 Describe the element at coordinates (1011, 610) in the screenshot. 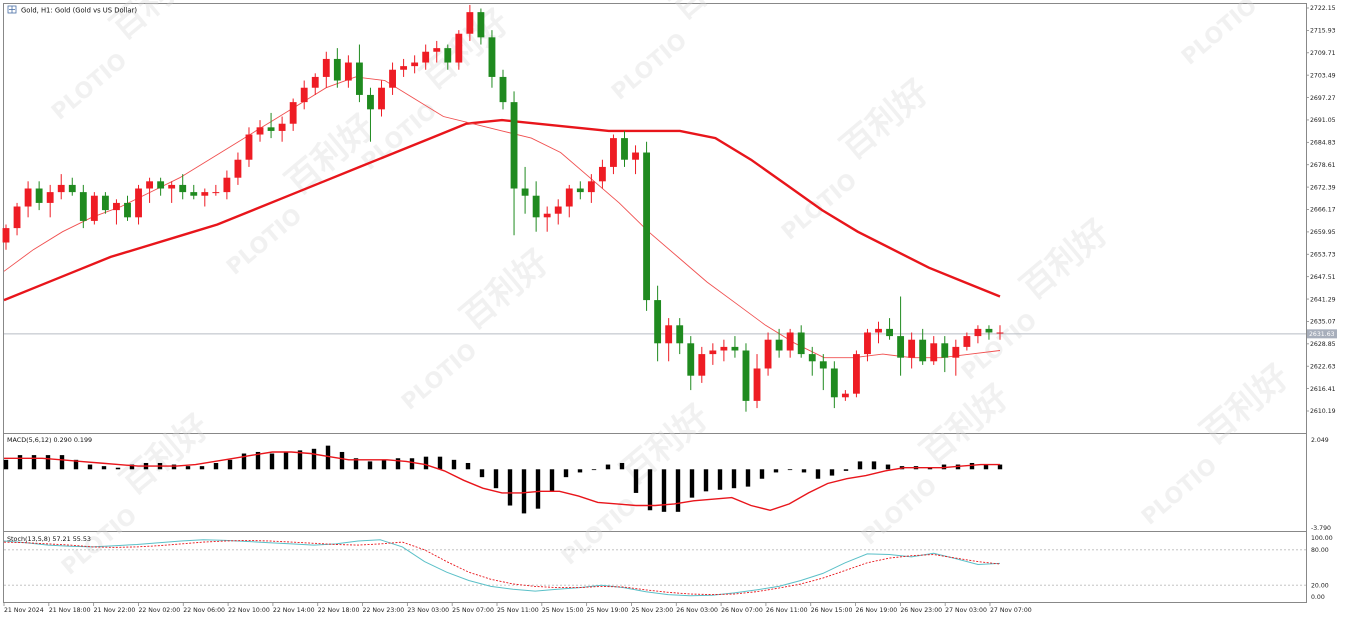

I see `time-tick-label: 27 Nov 07:00` at that location.